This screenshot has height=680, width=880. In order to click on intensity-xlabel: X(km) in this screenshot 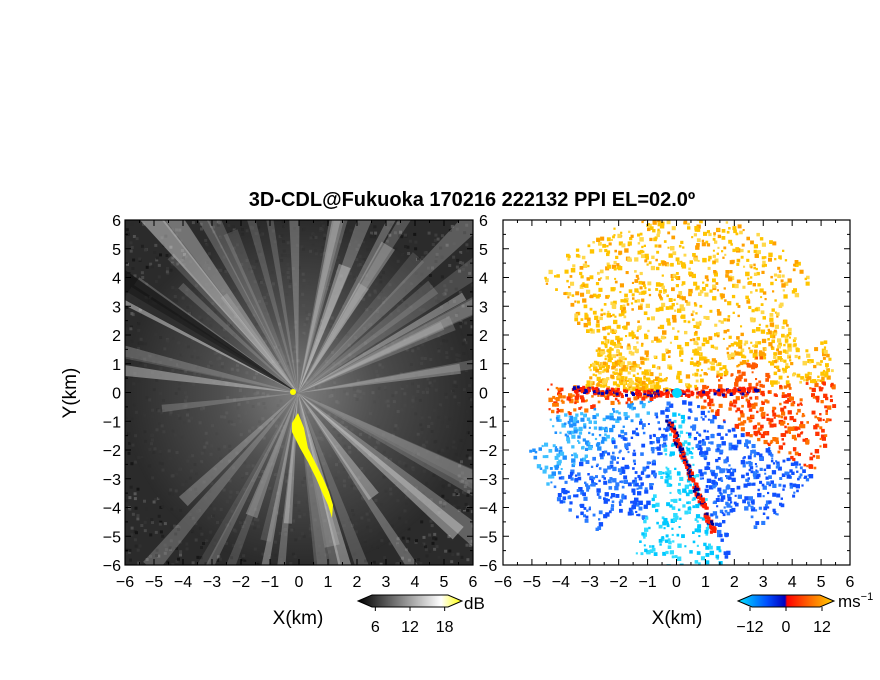, I will do `click(298, 618)`.